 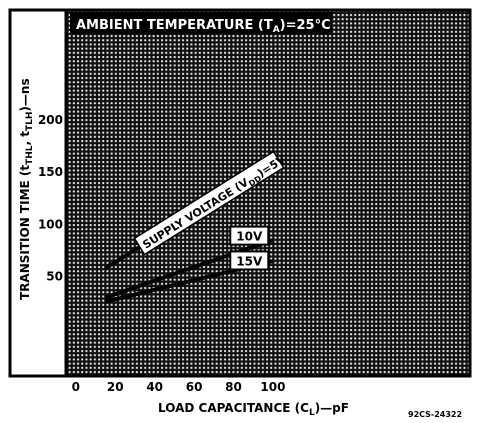 I want to click on y-axis-label: TRANSITION TIME (tTHL, tTLH)—ns, so click(x=26, y=189).